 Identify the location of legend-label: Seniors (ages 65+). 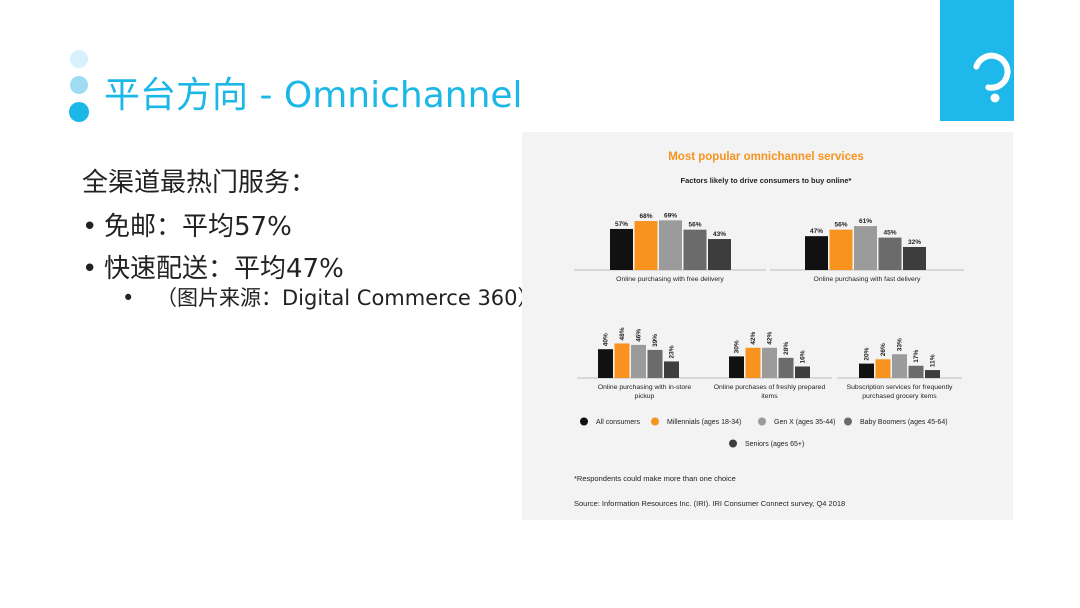
(774, 444).